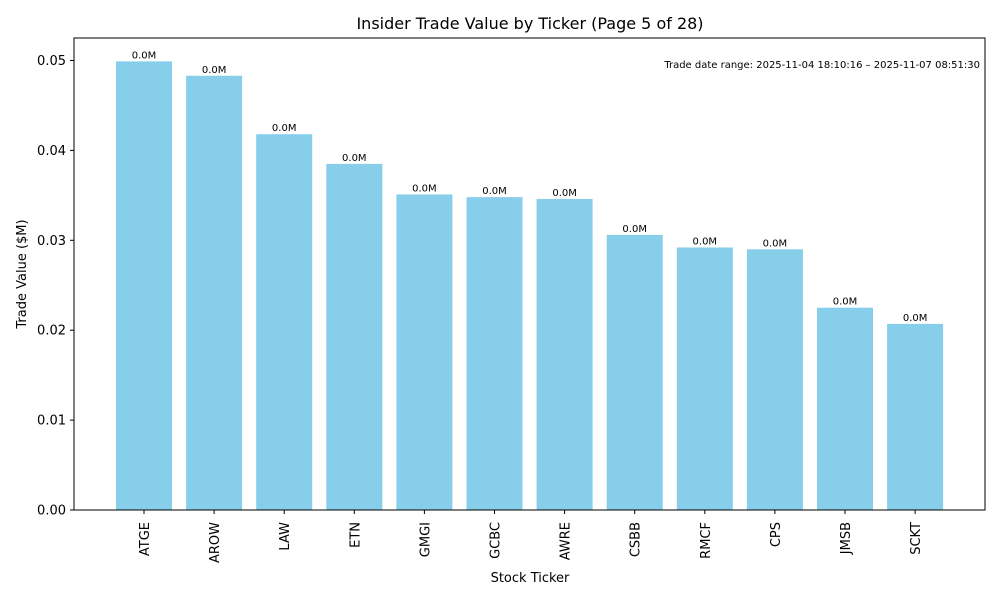  Describe the element at coordinates (144, 285) in the screenshot. I see `bar-atge` at that location.